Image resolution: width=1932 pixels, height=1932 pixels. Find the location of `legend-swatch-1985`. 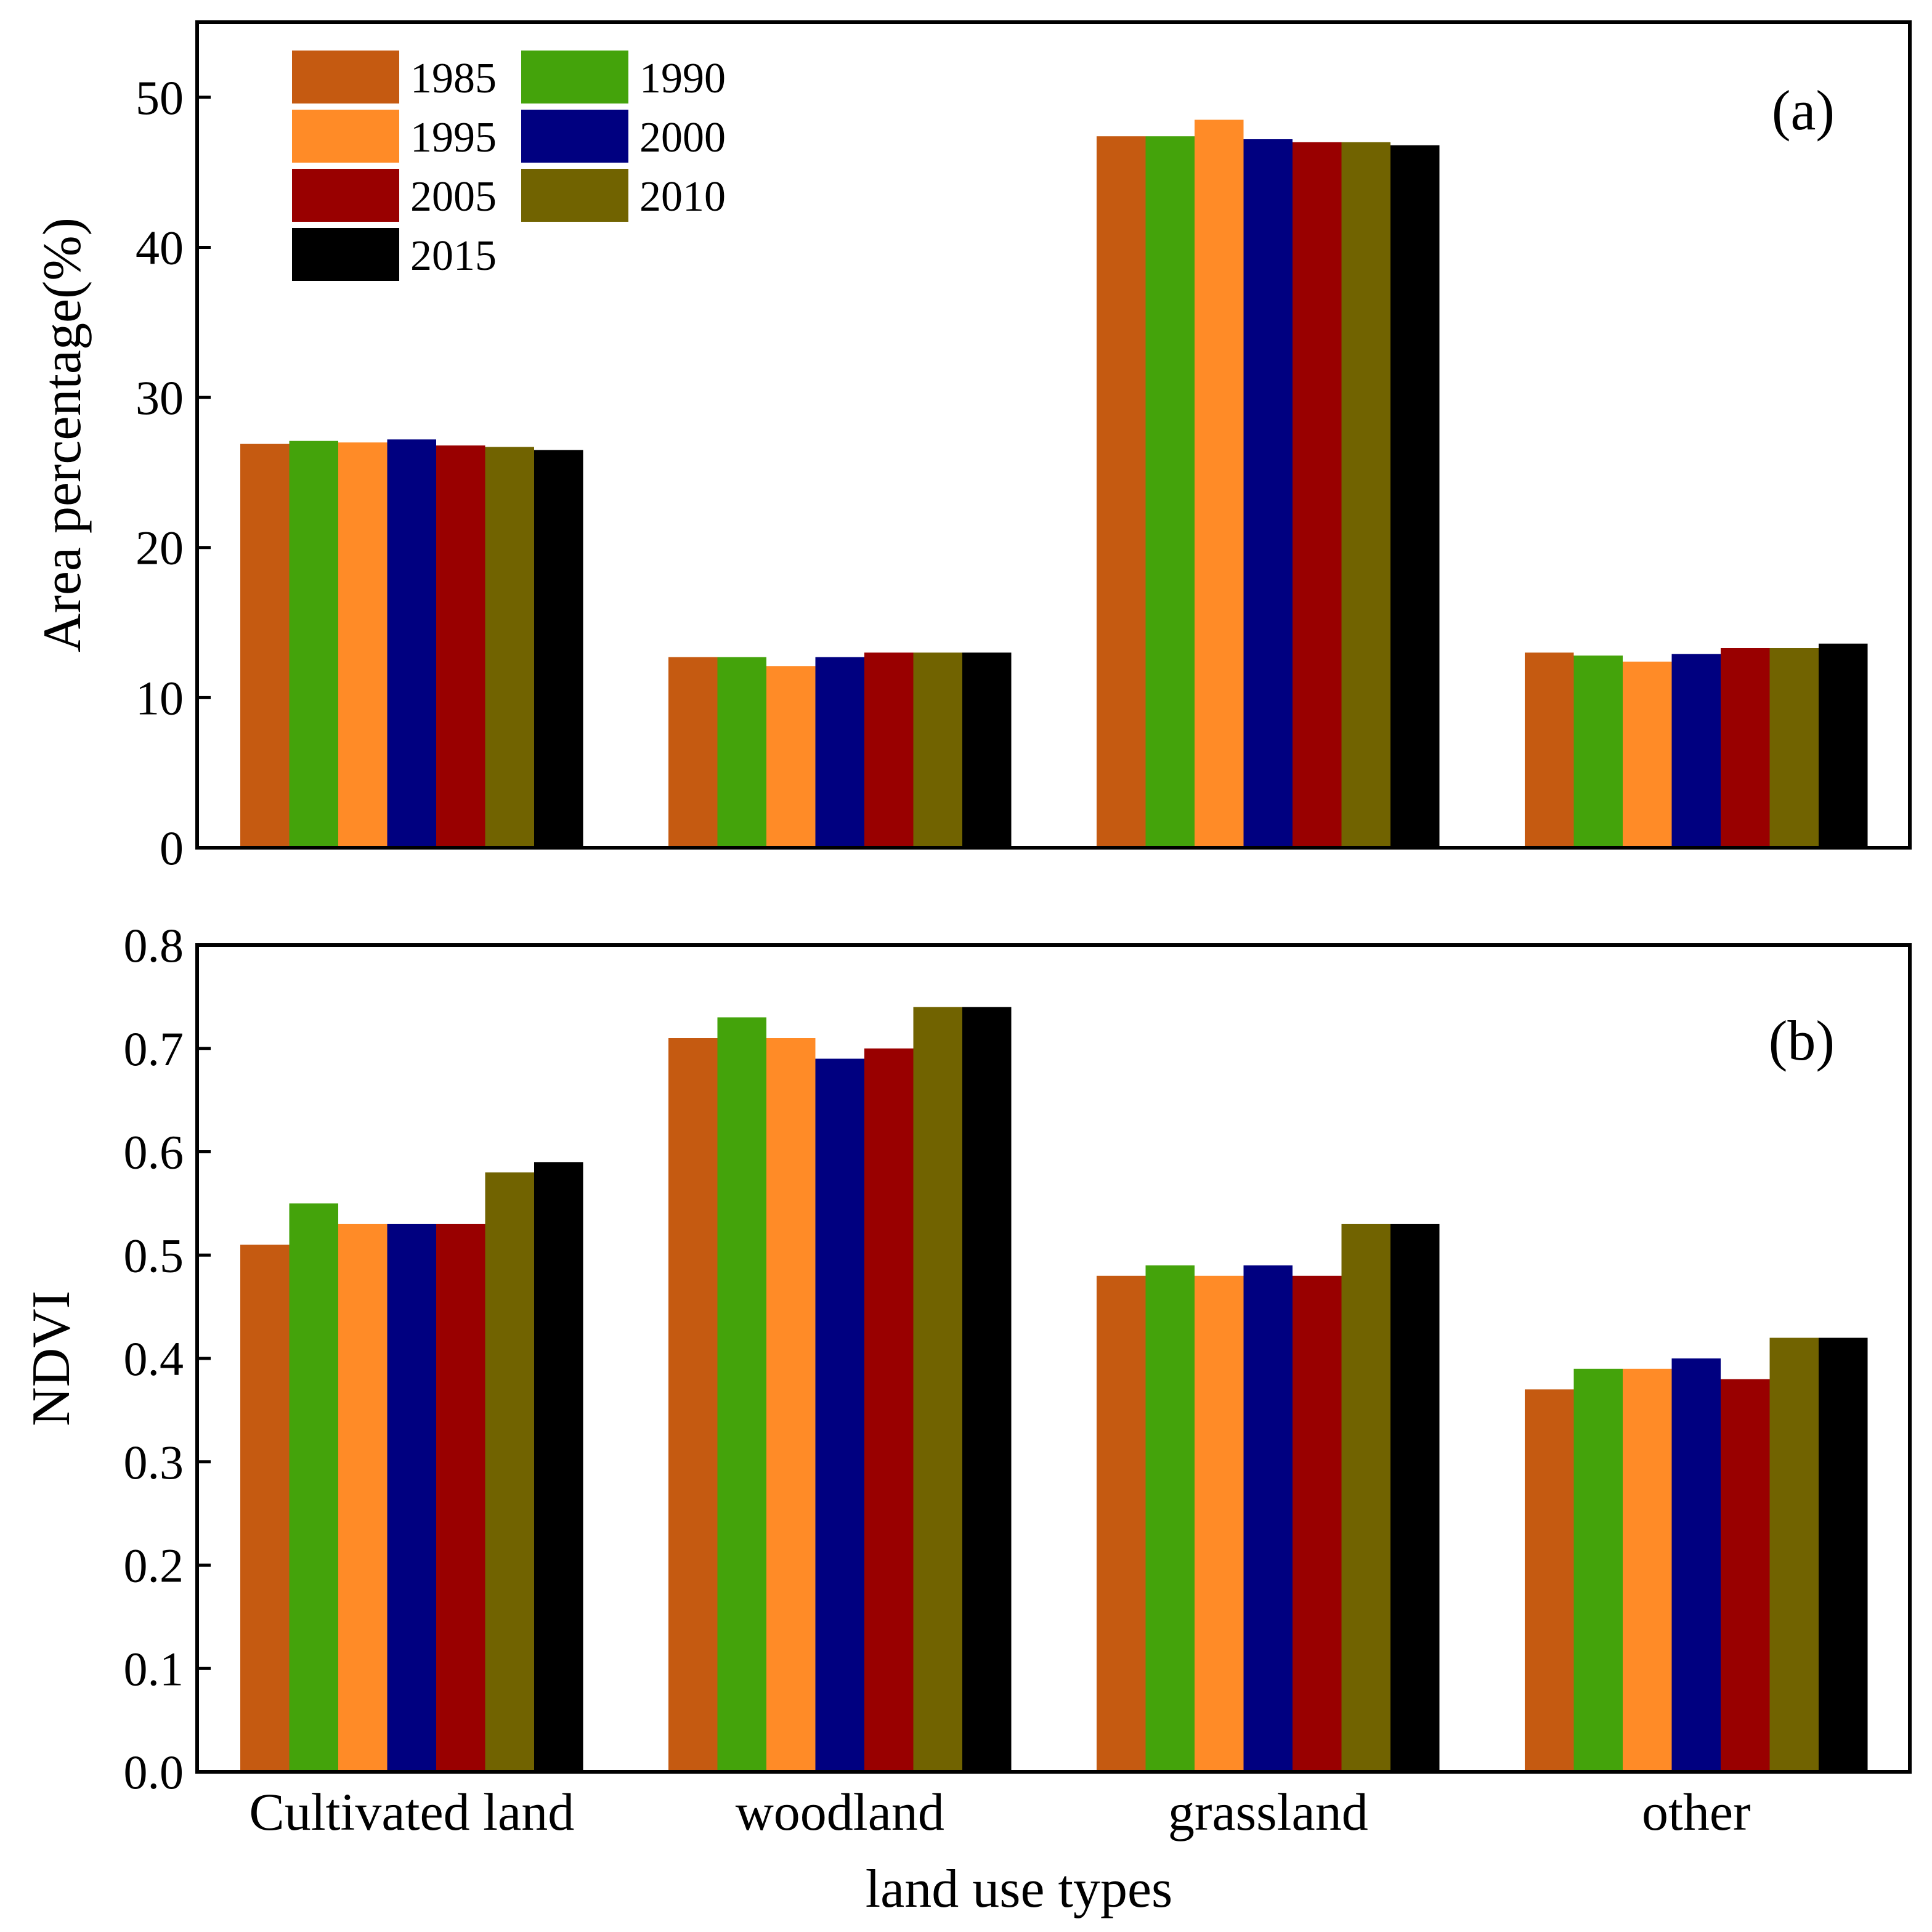

legend-swatch-1985 is located at coordinates (346, 78).